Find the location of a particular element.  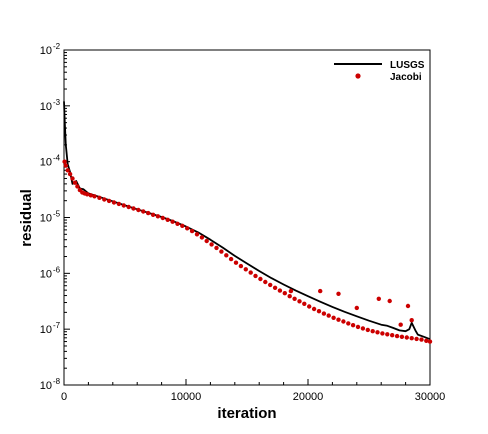

y-tick-exponent: -5 is located at coordinates (57, 214).